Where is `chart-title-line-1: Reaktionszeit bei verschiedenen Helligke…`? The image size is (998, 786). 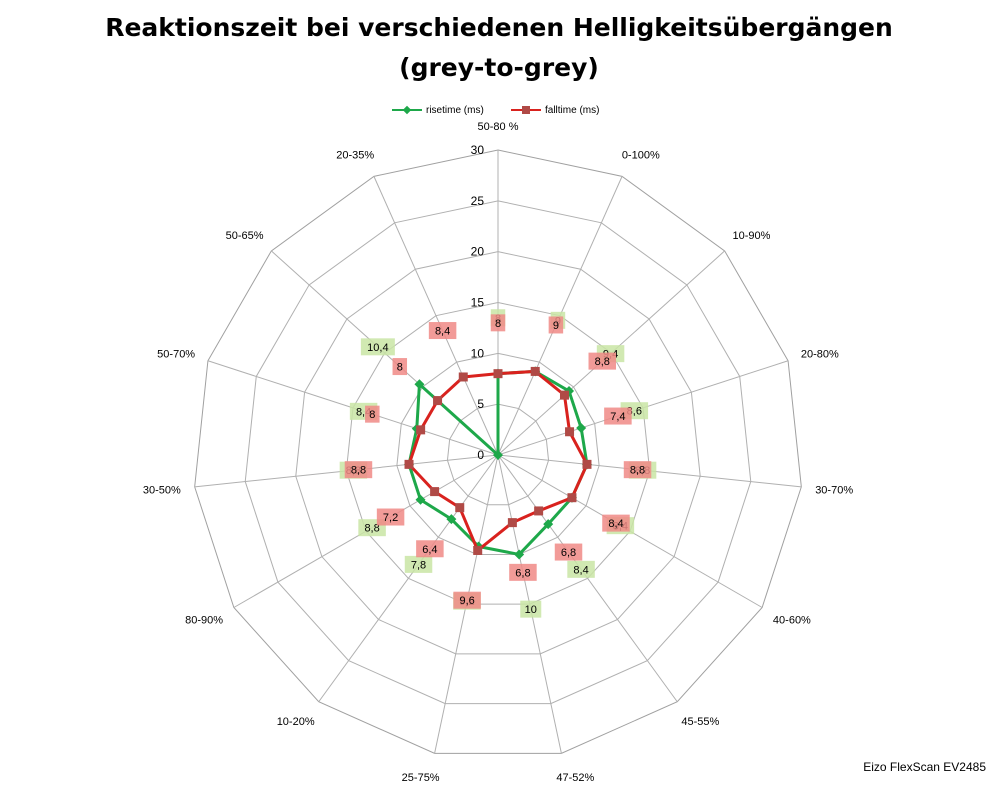 chart-title-line-1: Reaktionszeit bei verschiedenen Helligke… is located at coordinates (499, 27).